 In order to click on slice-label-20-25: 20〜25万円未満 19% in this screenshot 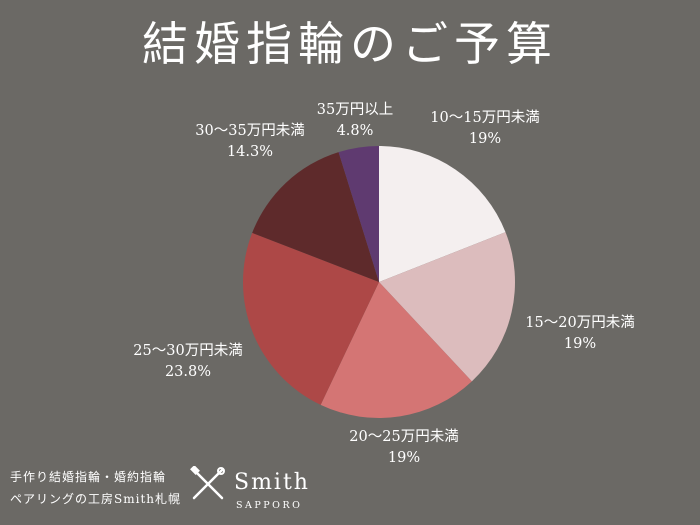, I will do `click(404, 448)`.